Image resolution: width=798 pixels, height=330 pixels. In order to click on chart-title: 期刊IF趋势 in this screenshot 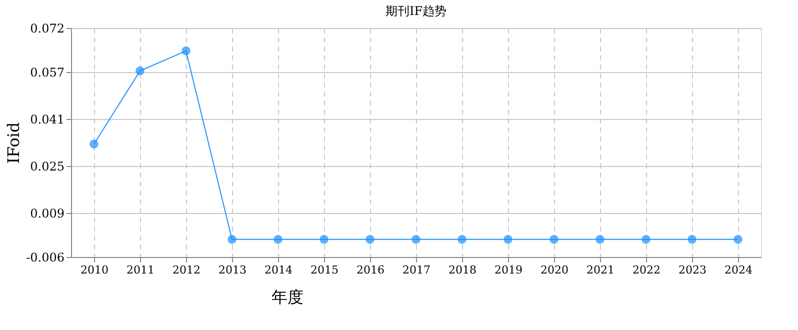, I will do `click(416, 11)`.